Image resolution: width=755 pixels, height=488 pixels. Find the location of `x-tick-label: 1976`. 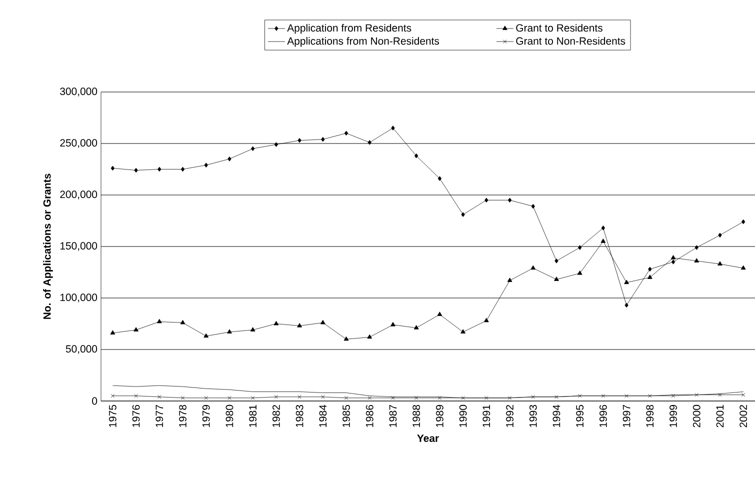

x-tick-label: 1976 is located at coordinates (136, 415).